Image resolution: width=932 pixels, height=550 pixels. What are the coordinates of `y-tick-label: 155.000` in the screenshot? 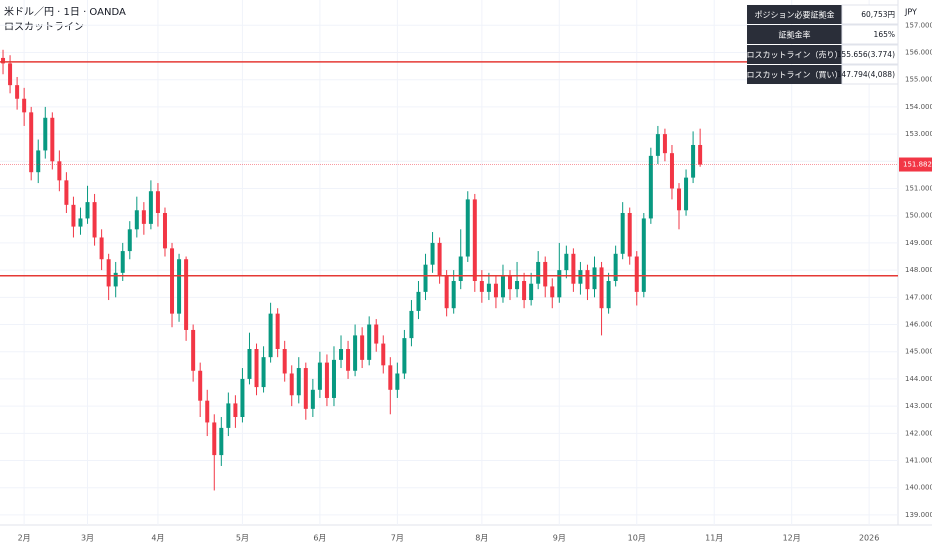 It's located at (918, 80).